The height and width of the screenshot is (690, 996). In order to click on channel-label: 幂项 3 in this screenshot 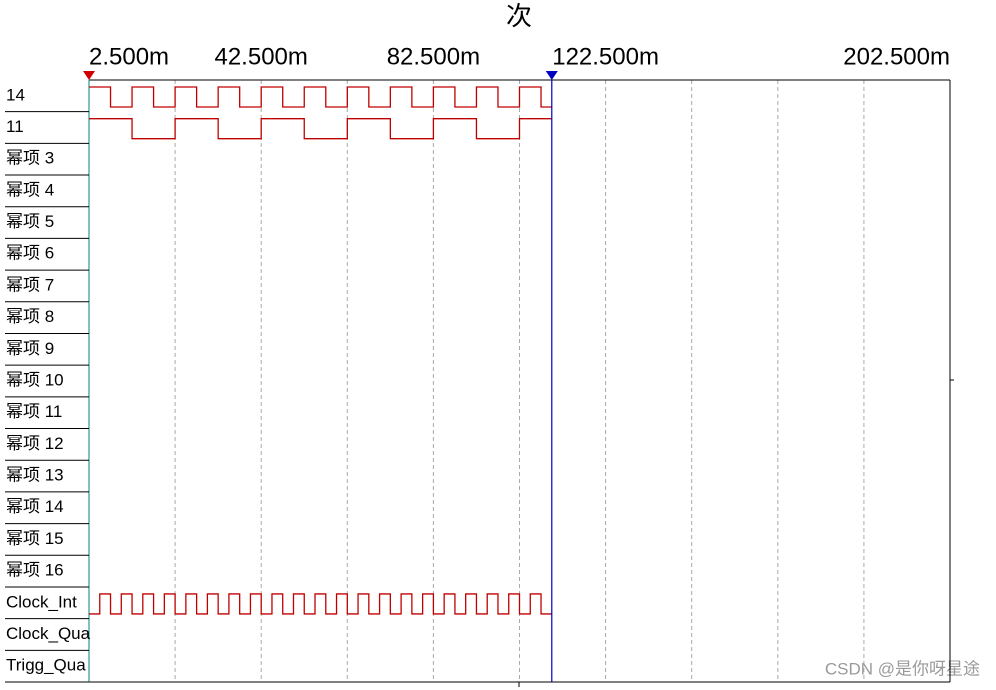, I will do `click(30, 158)`.